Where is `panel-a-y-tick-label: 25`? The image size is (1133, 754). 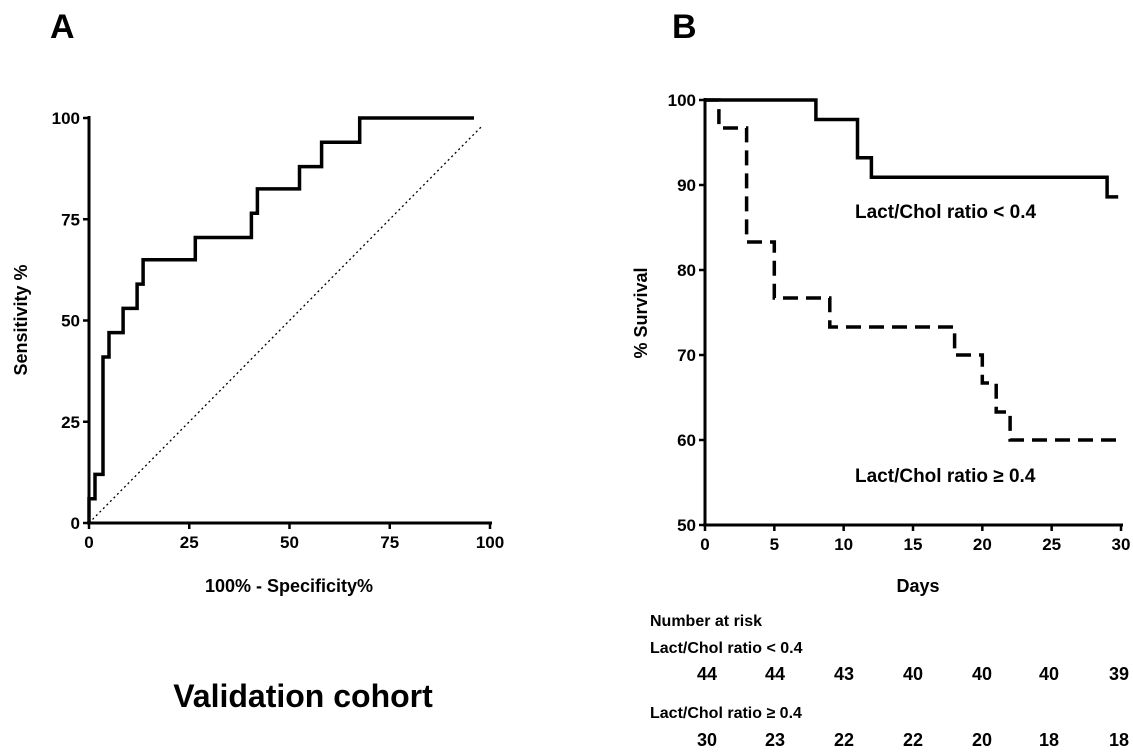 panel-a-y-tick-label: 25 is located at coordinates (70, 422).